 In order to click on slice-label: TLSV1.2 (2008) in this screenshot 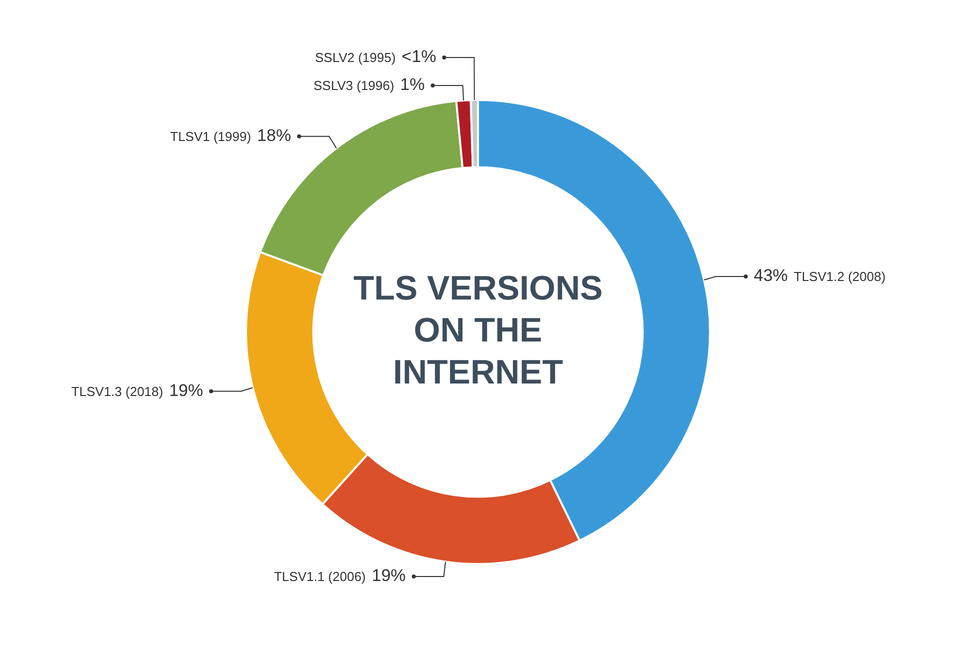, I will do `click(840, 276)`.